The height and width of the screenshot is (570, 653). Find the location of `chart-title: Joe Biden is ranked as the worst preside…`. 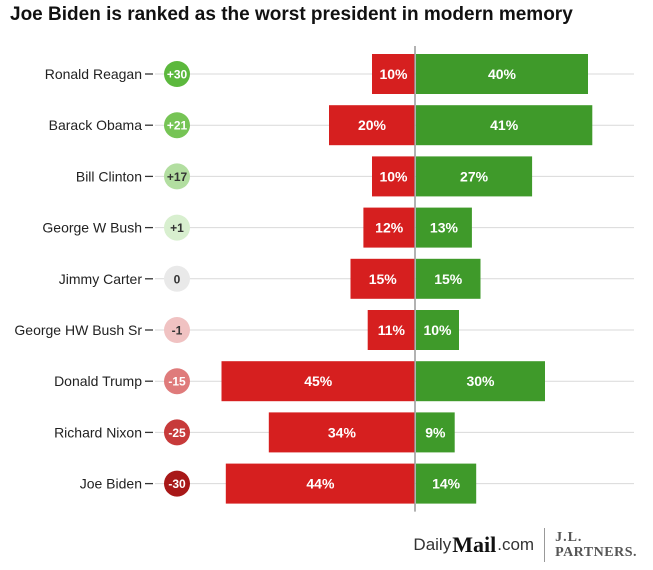

chart-title: Joe Biden is ranked as the worst preside… is located at coordinates (291, 14).